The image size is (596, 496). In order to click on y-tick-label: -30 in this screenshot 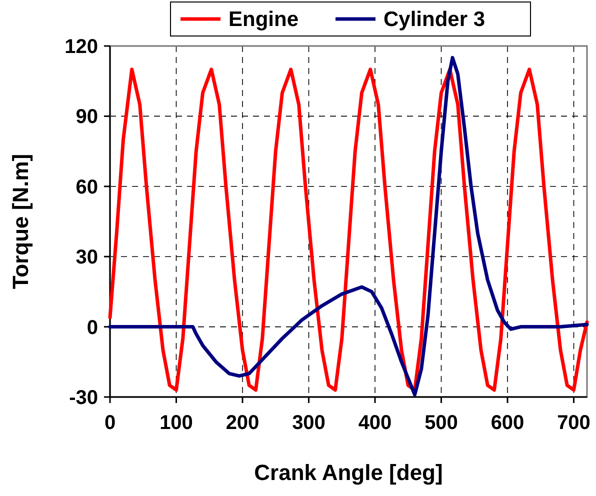, I will do `click(83, 398)`.